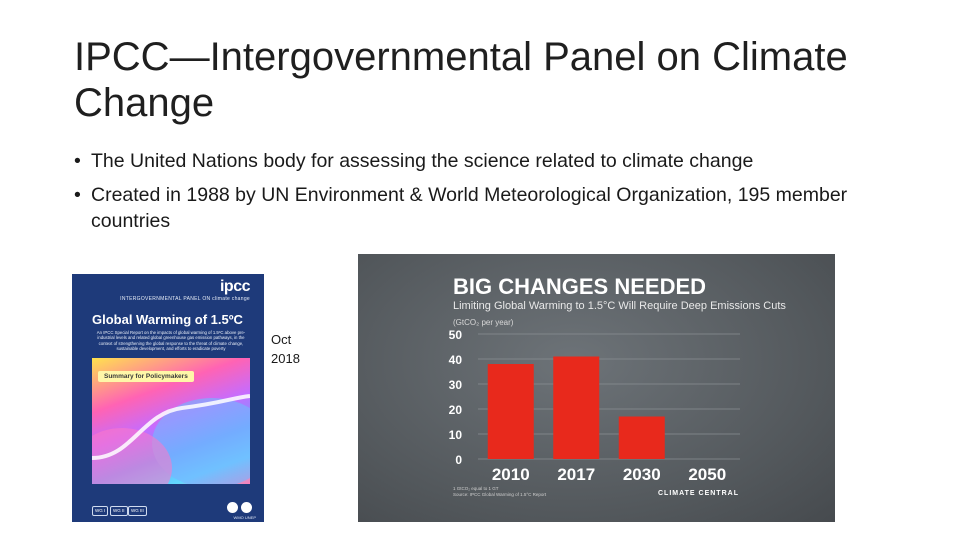 This screenshot has width=960, height=540. I want to click on x-tick-label: 2030, so click(642, 474).